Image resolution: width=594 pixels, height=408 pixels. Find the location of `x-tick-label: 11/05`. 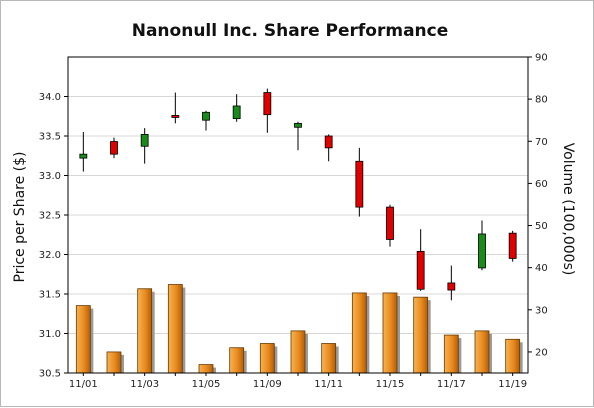

x-tick-label: 11/05 is located at coordinates (206, 384).